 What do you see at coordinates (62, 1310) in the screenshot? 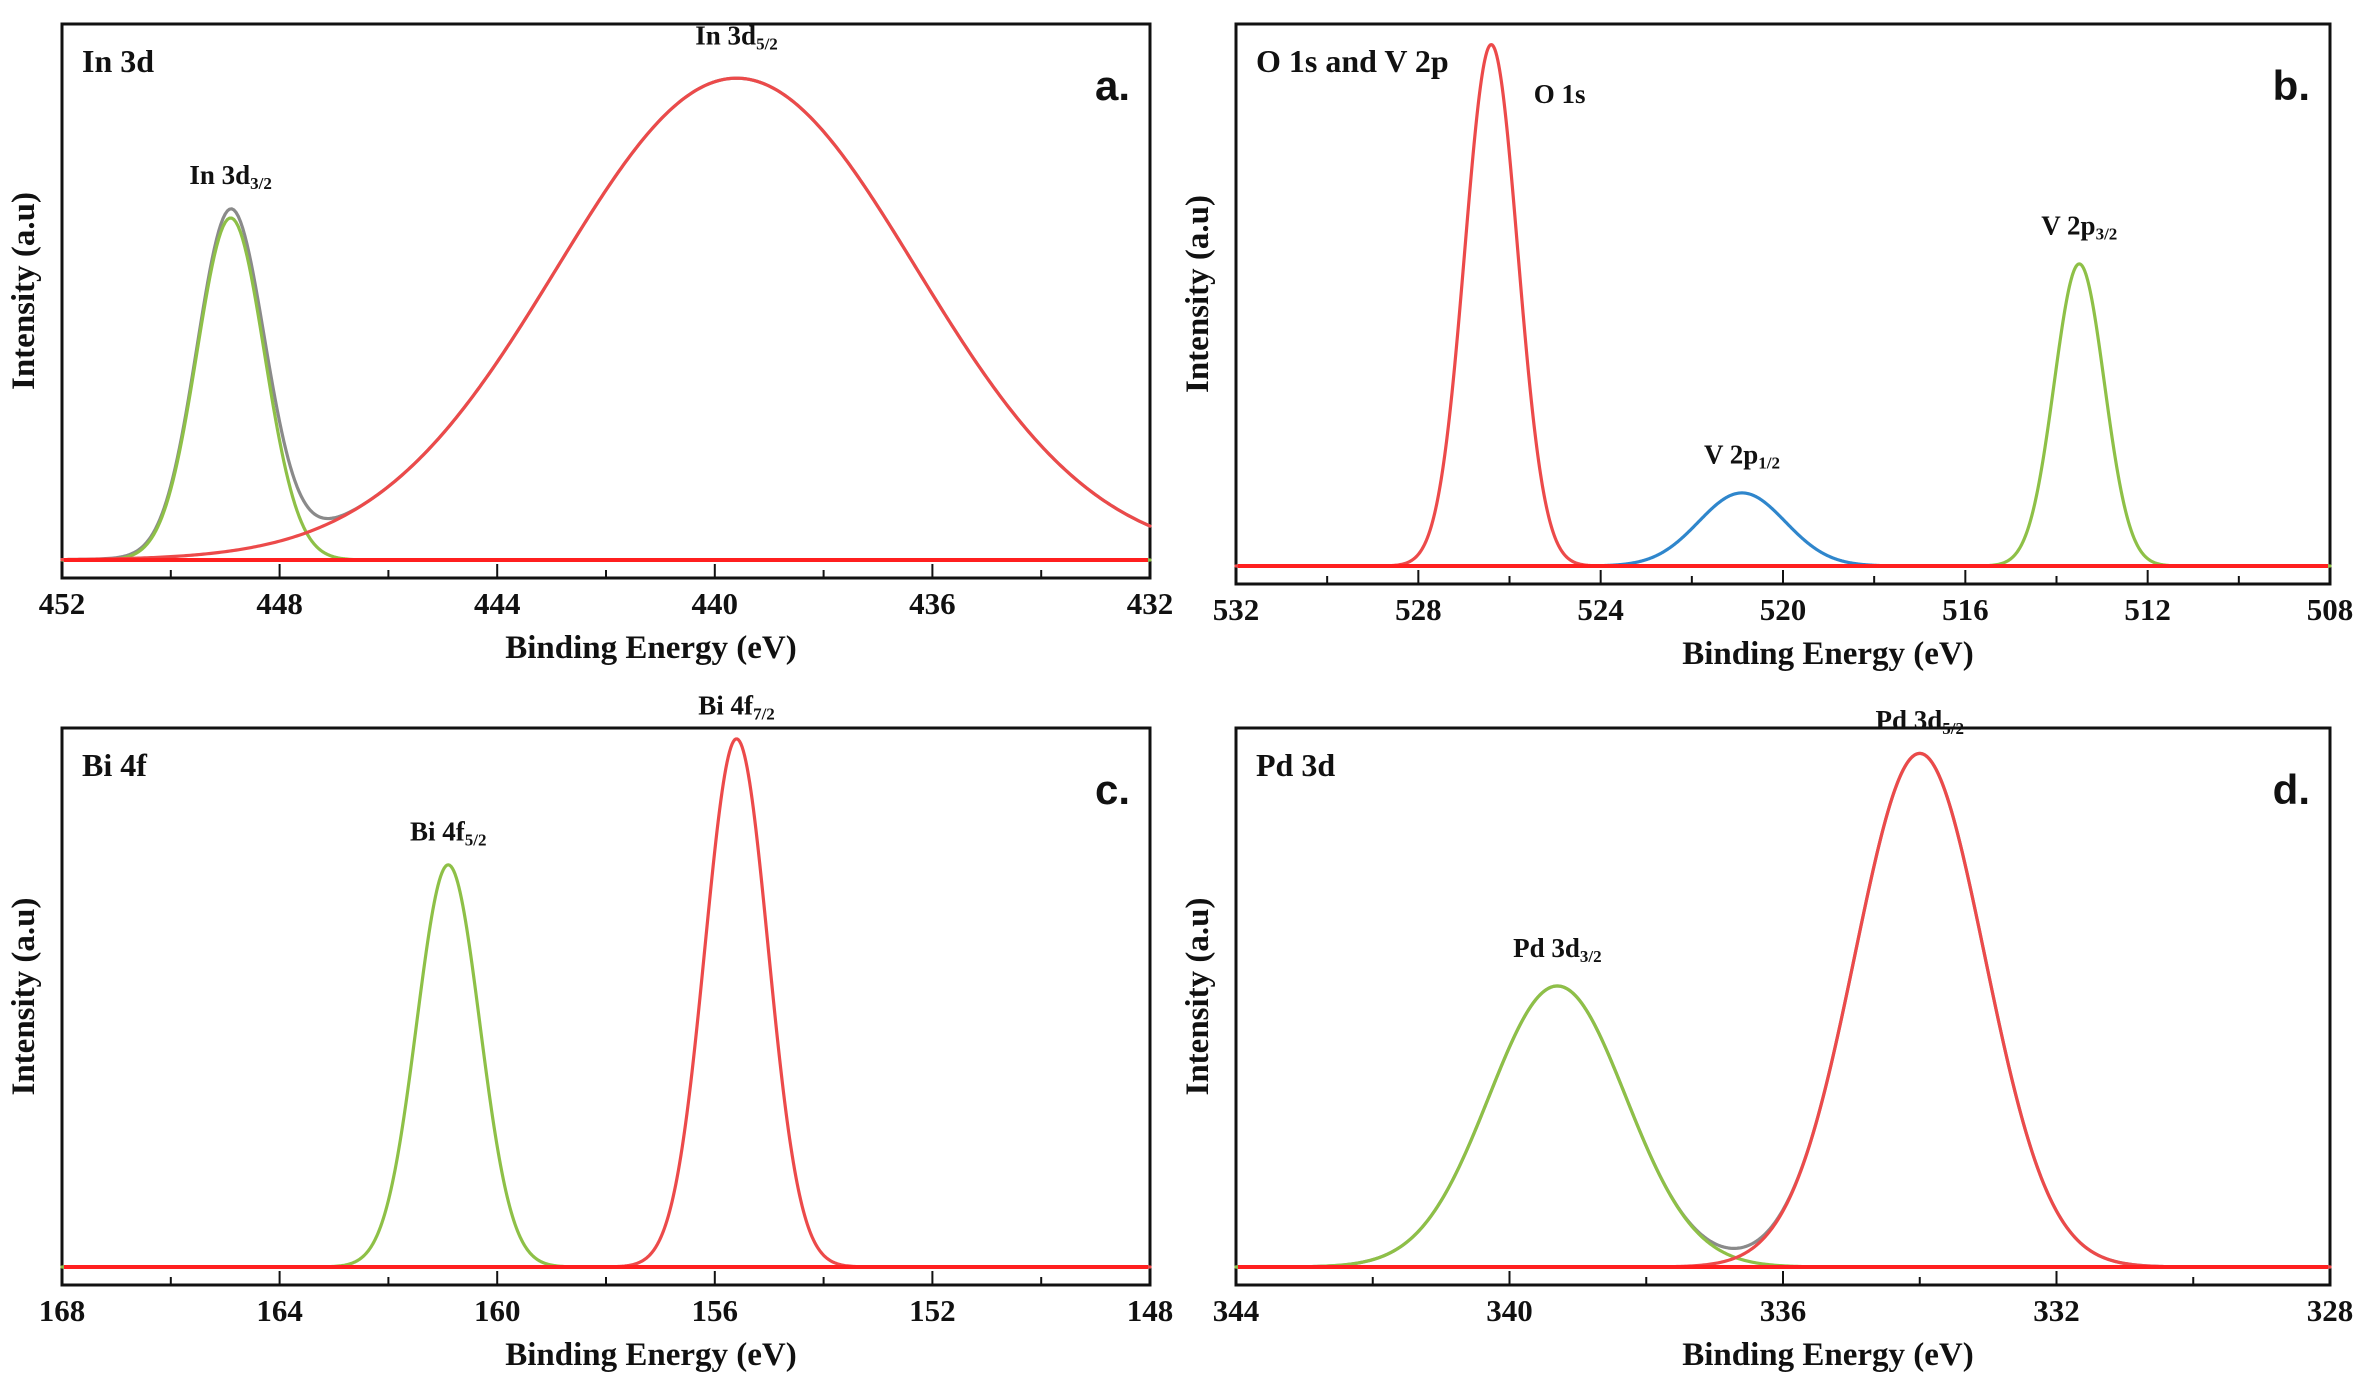
I see `x-tick-label: 168` at bounding box center [62, 1310].